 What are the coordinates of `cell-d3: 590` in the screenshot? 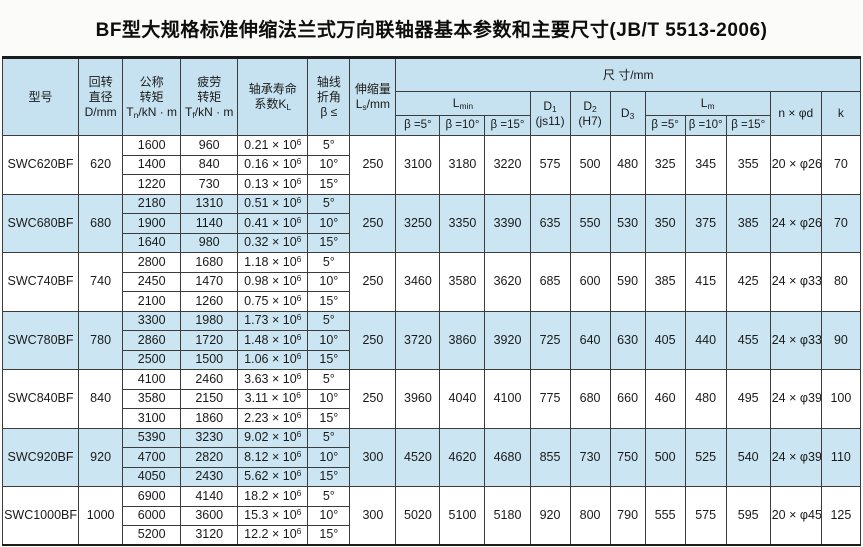 It's located at (627, 282).